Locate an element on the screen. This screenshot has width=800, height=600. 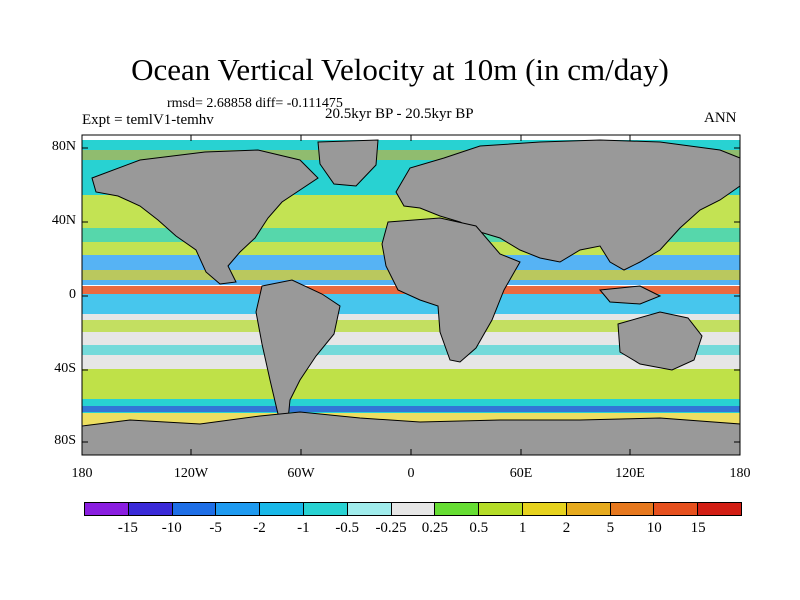
colorbar is located at coordinates (413, 509).